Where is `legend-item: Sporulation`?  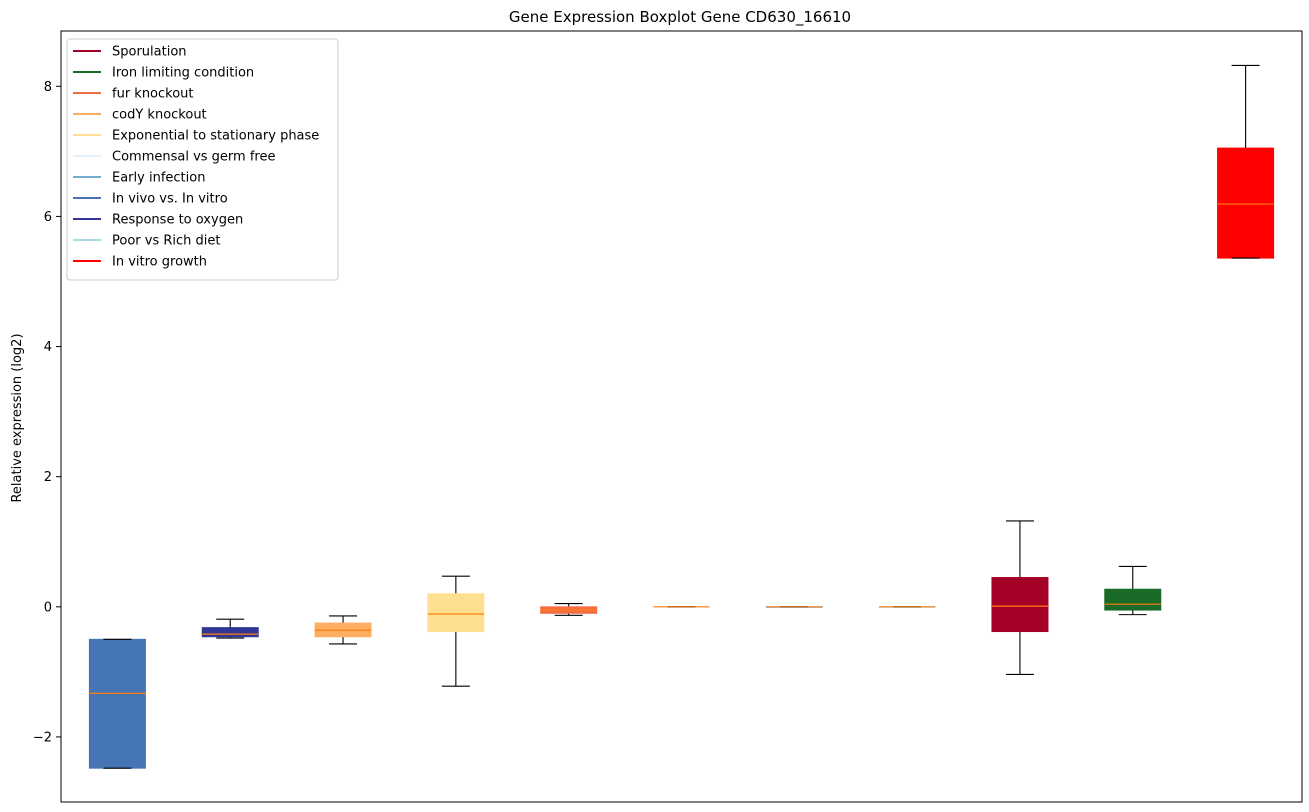 legend-item: Sporulation is located at coordinates (130, 52).